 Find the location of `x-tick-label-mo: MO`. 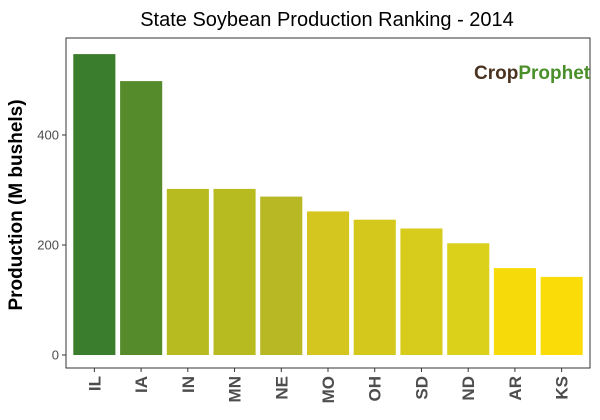

x-tick-label-mo: MO is located at coordinates (328, 389).